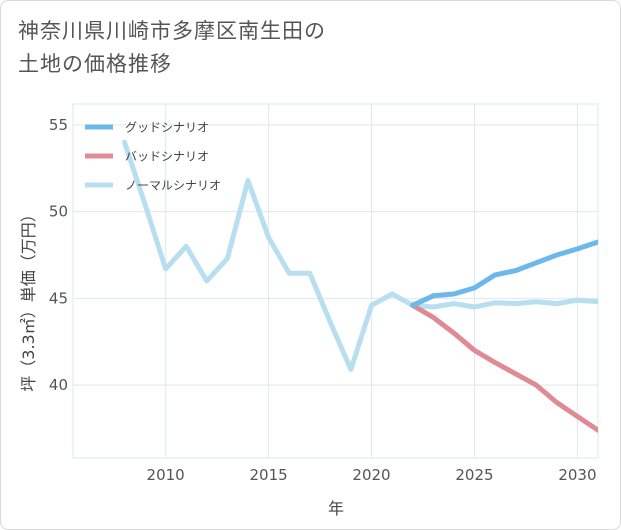 The height and width of the screenshot is (530, 621). I want to click on chart-title: 神奈川県川崎市多摩区南生田の 土地の価格推移, so click(228, 48).